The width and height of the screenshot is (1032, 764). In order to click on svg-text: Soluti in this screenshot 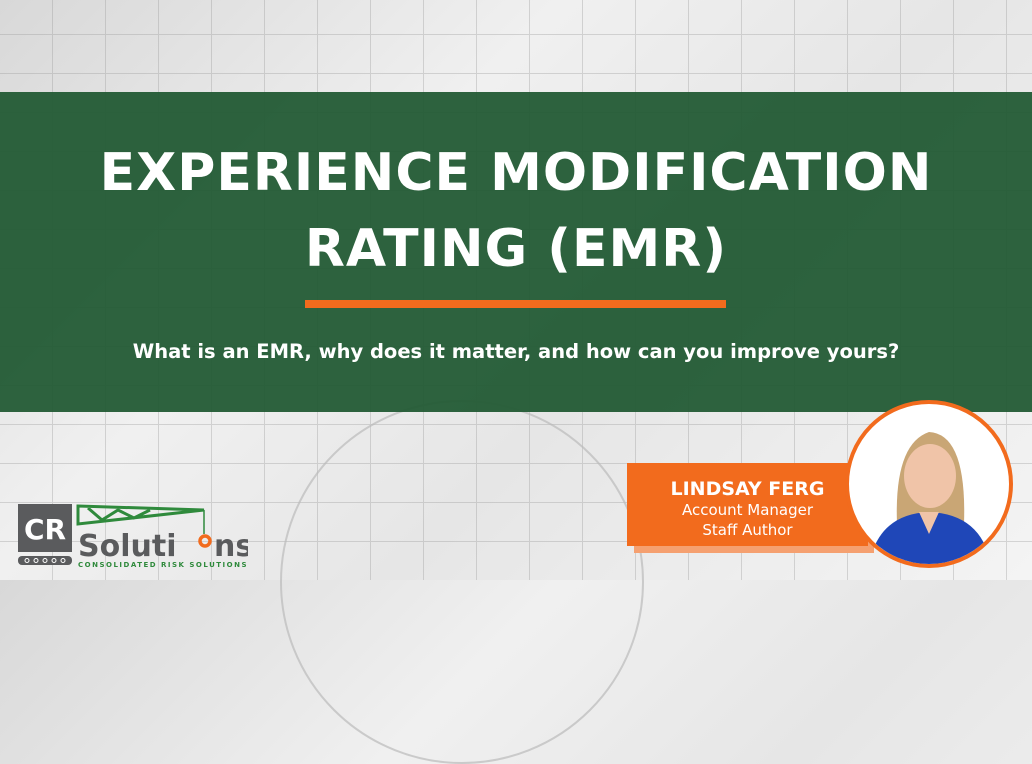, I will do `click(127, 546)`.